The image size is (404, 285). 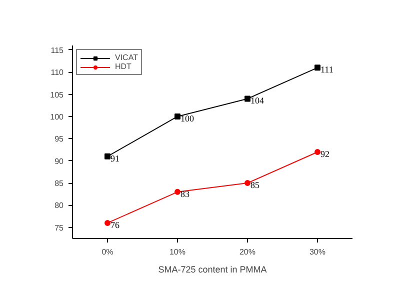 I want to click on data-label: 111, so click(x=327, y=69).